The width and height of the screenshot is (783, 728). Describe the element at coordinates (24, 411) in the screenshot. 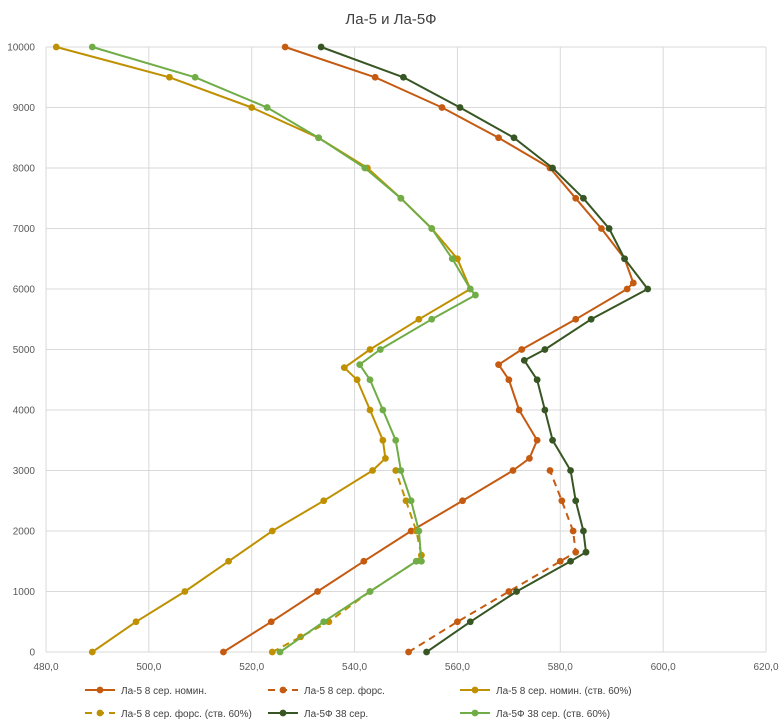

I see `y-tick-label: 4000` at that location.